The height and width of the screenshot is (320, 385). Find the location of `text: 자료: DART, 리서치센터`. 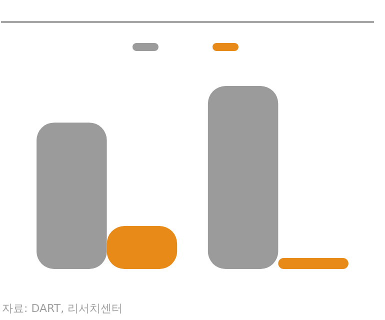

text: 자료: DART, 리서치센터 is located at coordinates (62, 308).